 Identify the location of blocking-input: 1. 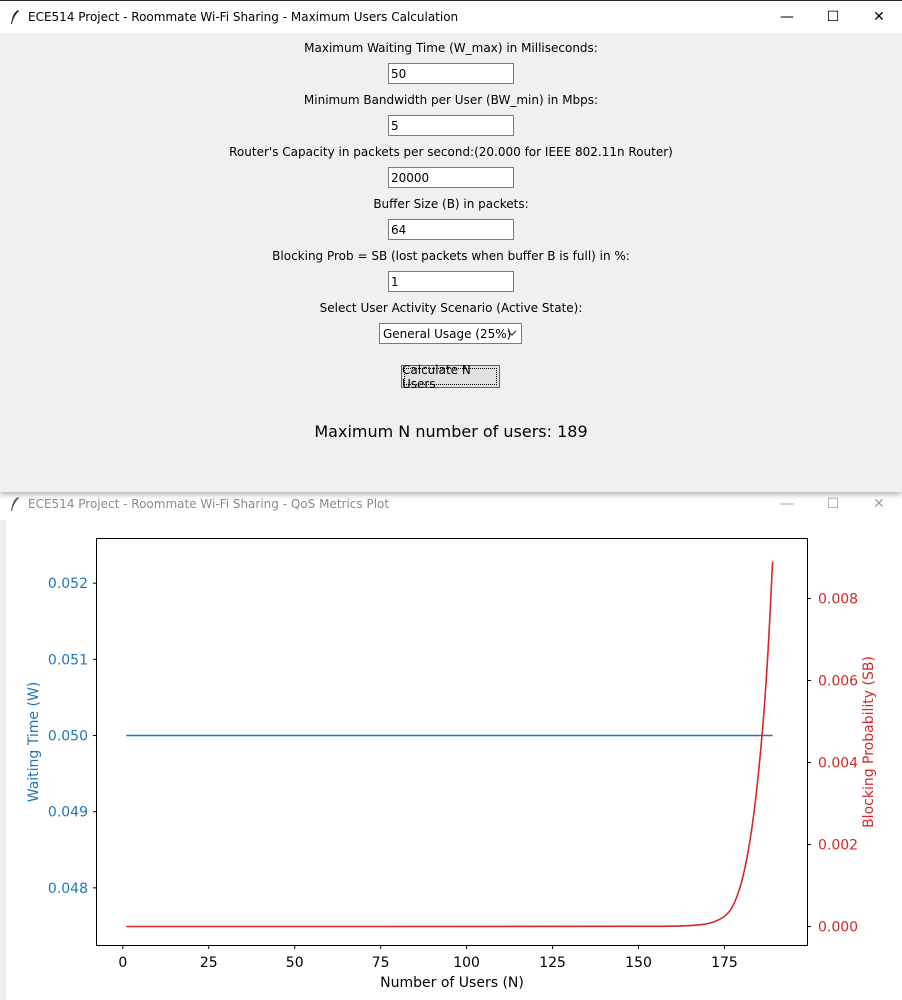
(451, 281).